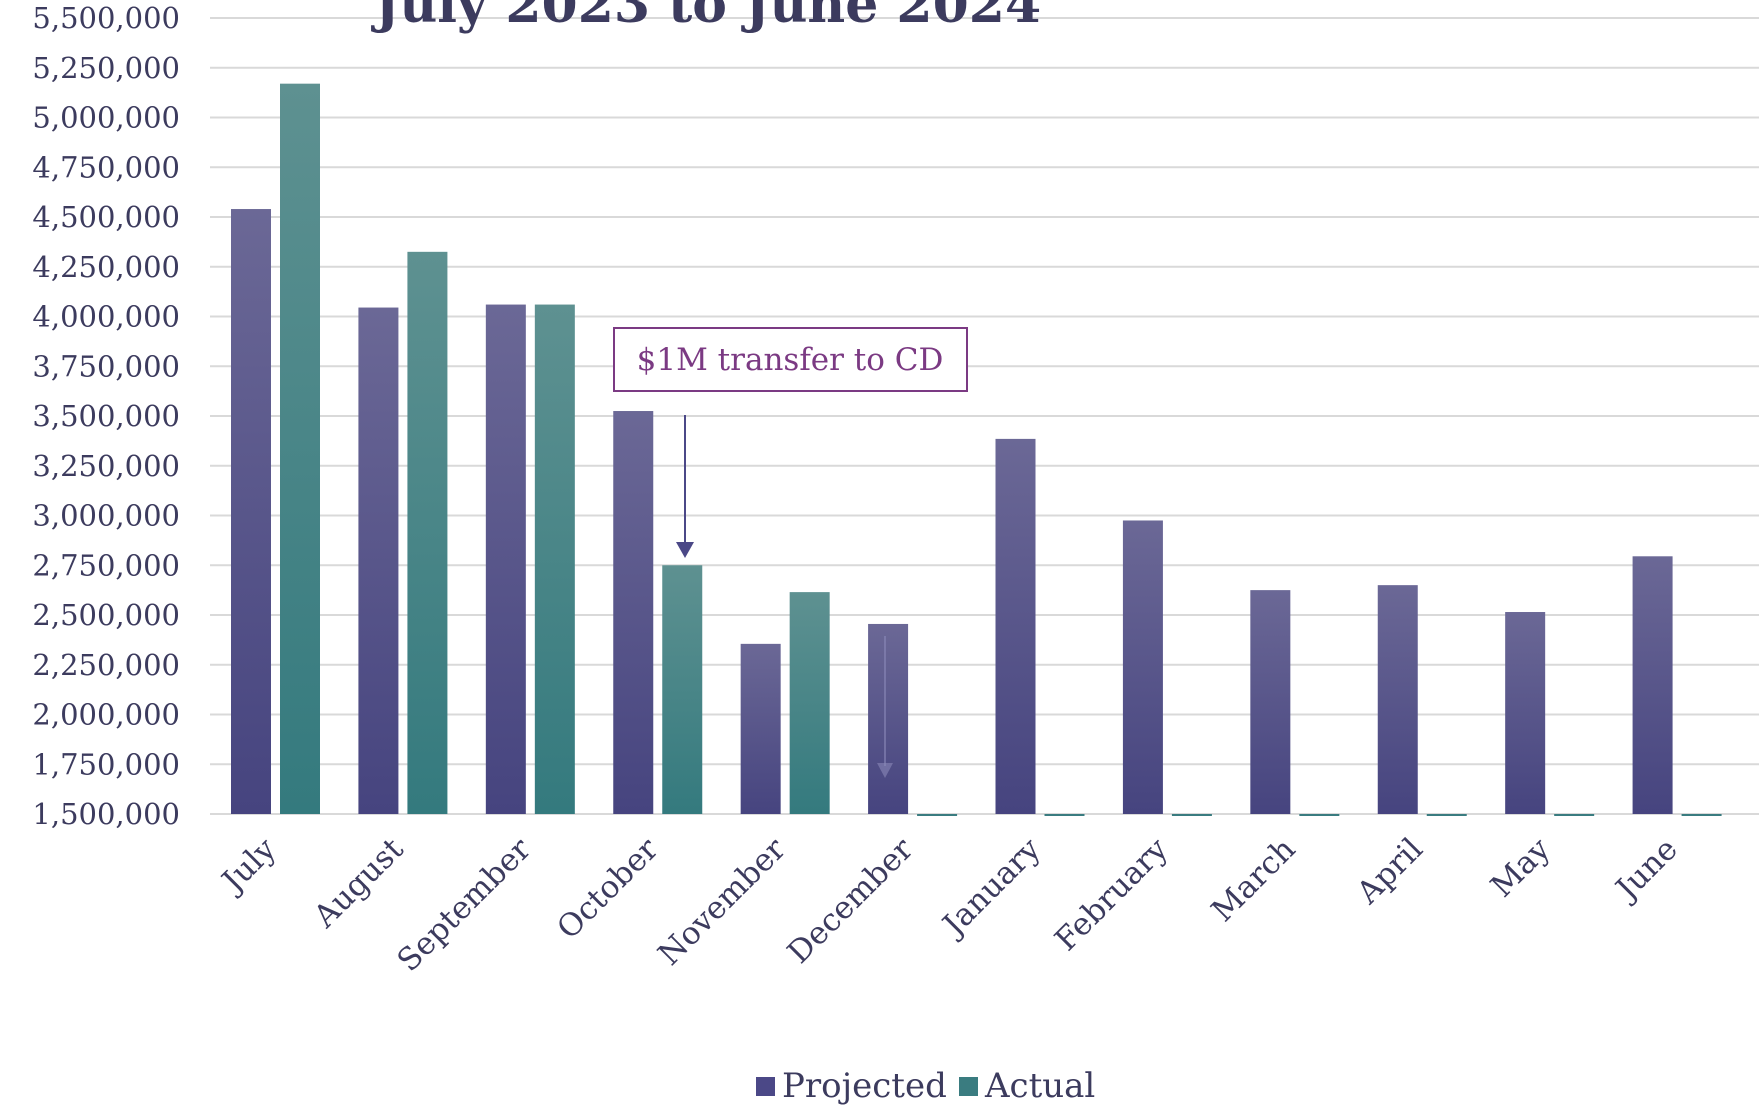  What do you see at coordinates (991, 888) in the screenshot?
I see `x-tick-label: January` at bounding box center [991, 888].